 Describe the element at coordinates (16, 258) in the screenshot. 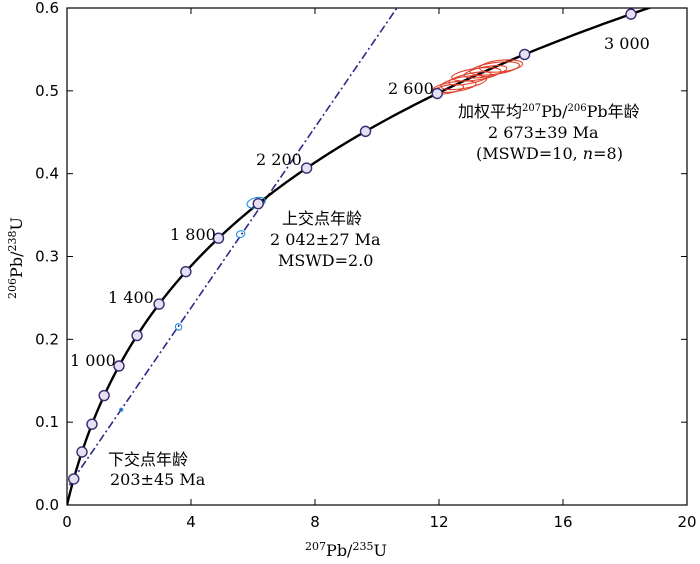

I see `y-axis-label: 206Pb/238U` at that location.